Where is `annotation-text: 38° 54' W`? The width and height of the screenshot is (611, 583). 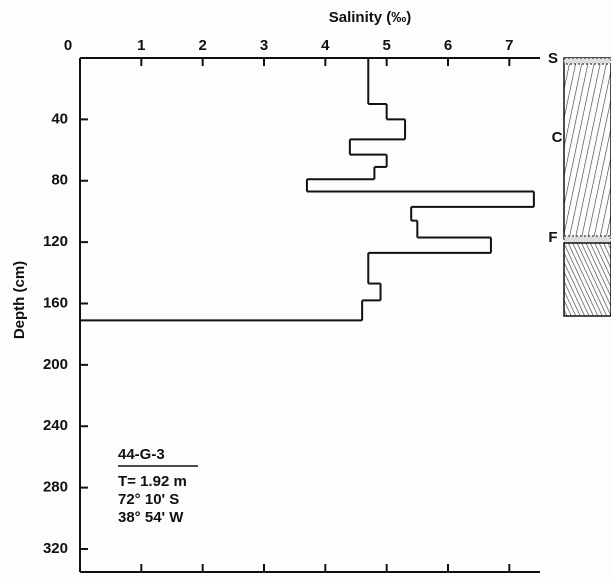
annotation-text: 38° 54' W is located at coordinates (151, 517).